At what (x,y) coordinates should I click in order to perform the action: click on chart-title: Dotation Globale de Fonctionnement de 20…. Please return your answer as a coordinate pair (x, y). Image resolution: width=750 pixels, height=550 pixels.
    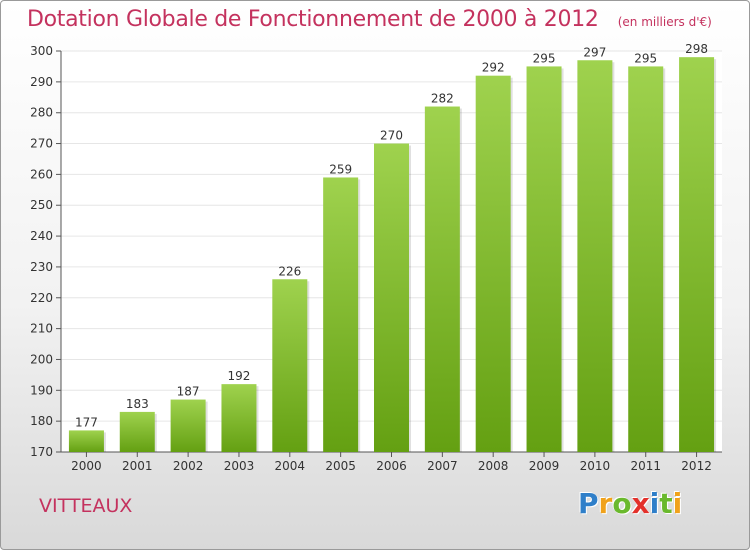
    Looking at the image, I should click on (313, 19).